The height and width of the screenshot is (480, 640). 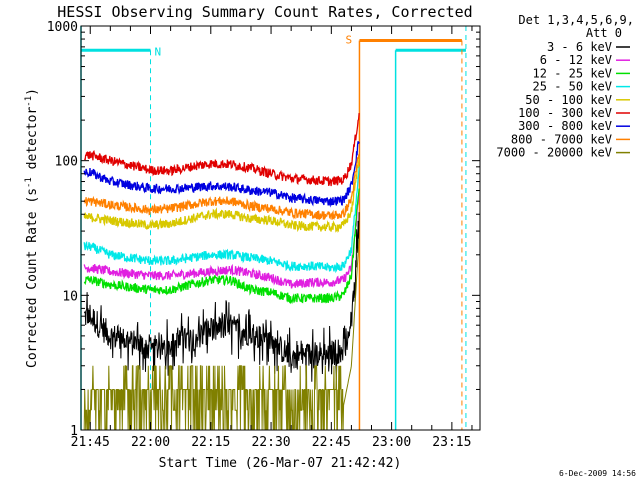 What do you see at coordinates (572, 73) in the screenshot?
I see `legend-label: 12 - 25 keV` at bounding box center [572, 73].